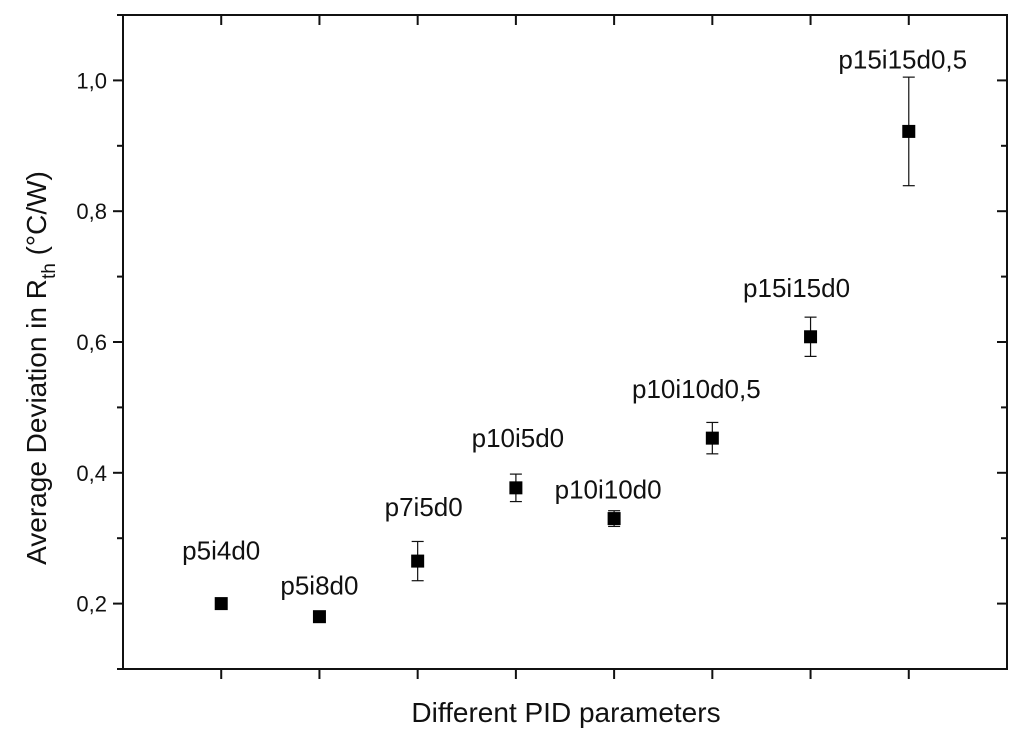 The height and width of the screenshot is (744, 1024). Describe the element at coordinates (221, 551) in the screenshot. I see `point-label-1: p5i4d0` at that location.